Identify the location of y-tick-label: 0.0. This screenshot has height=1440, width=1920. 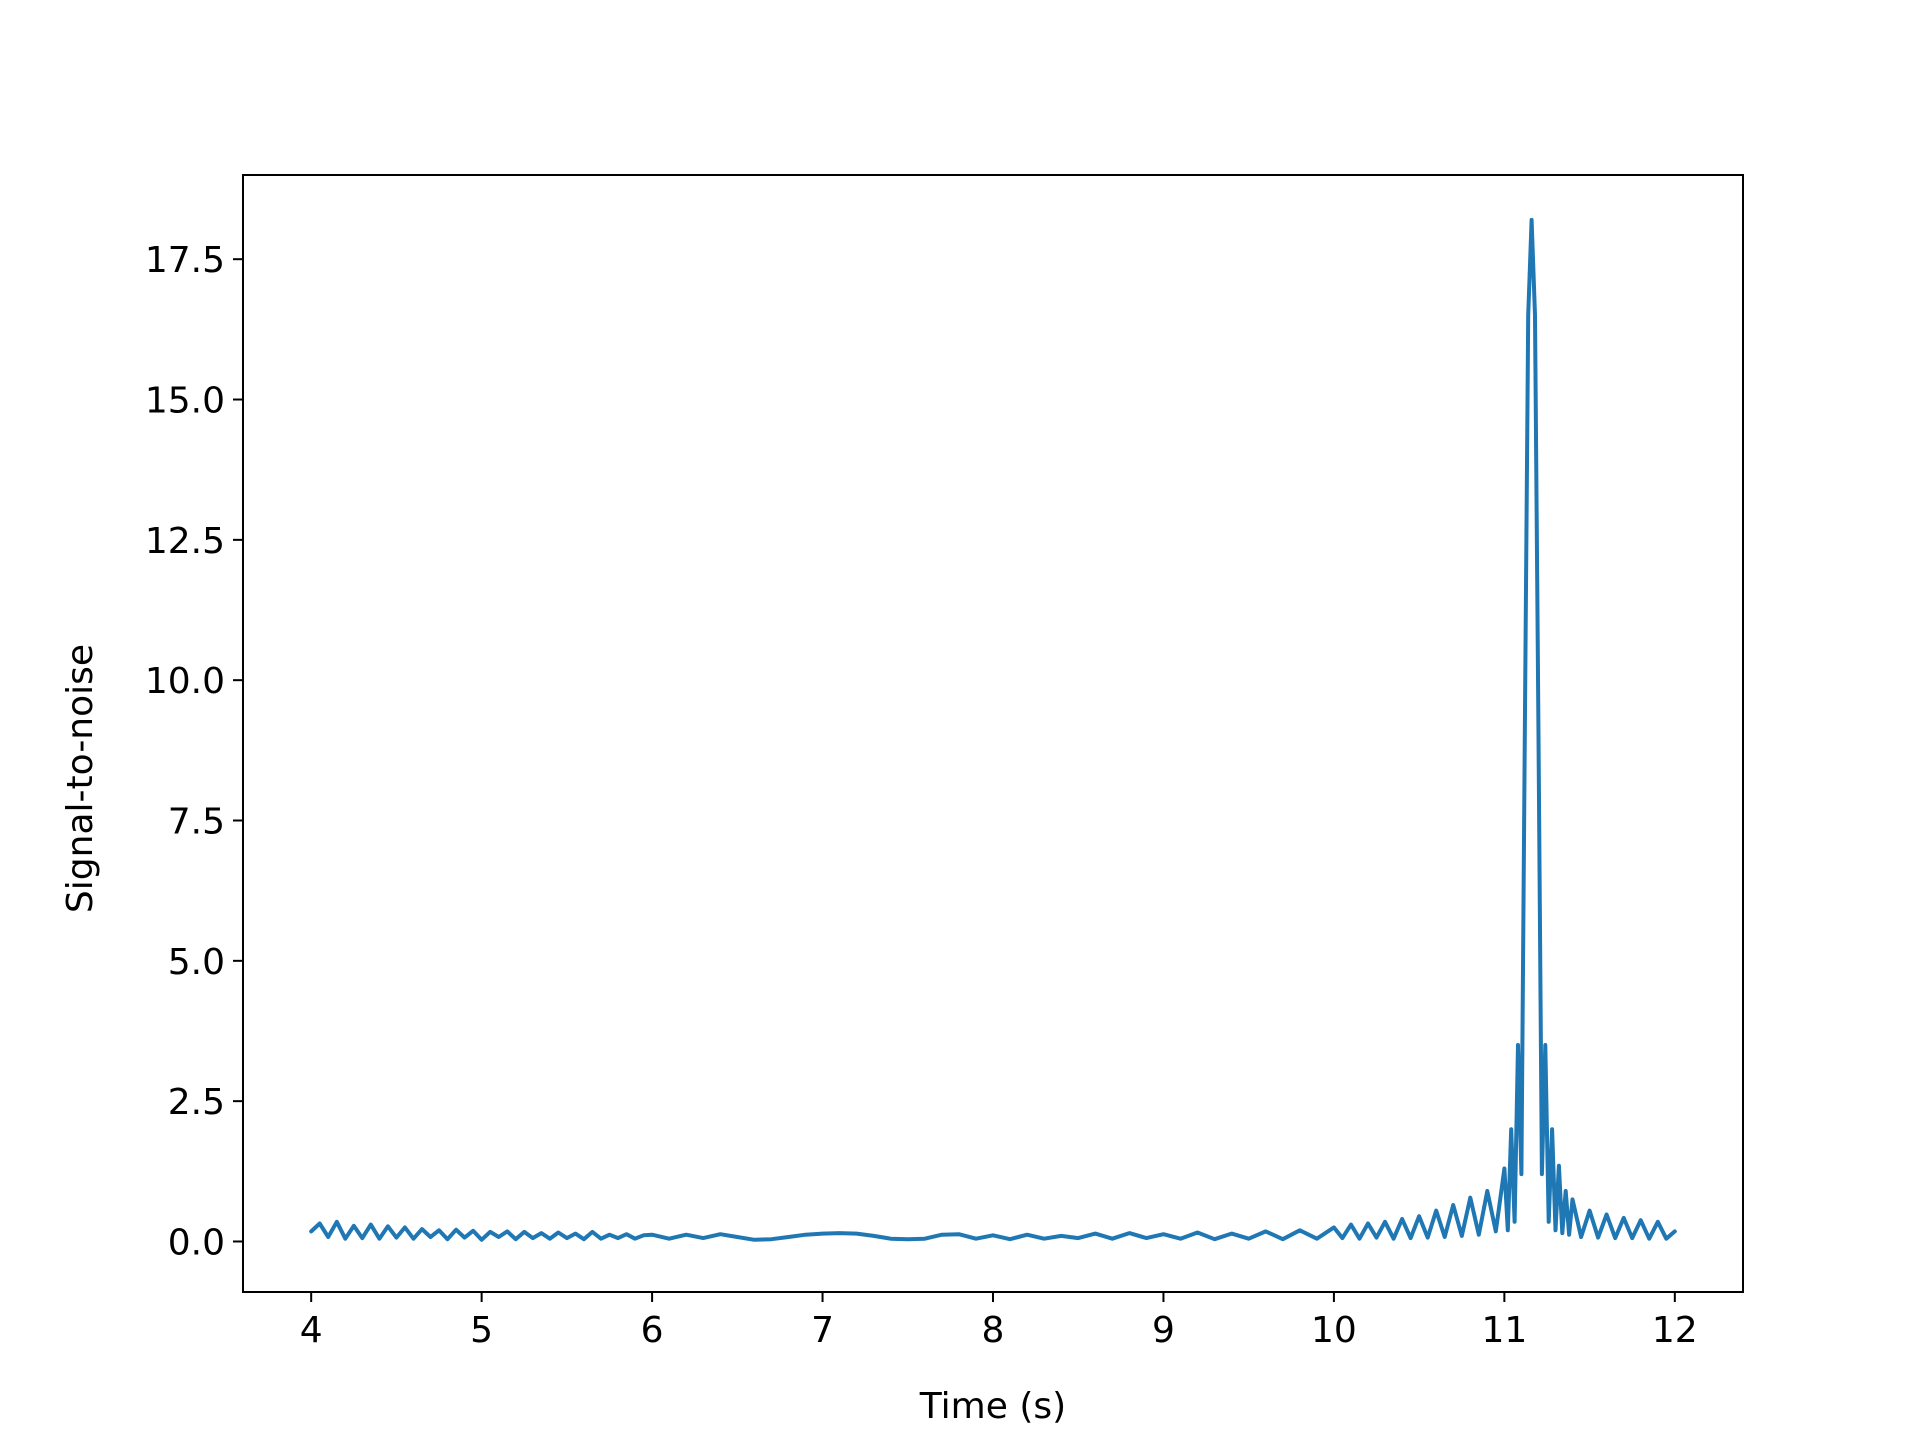
(196, 1242).